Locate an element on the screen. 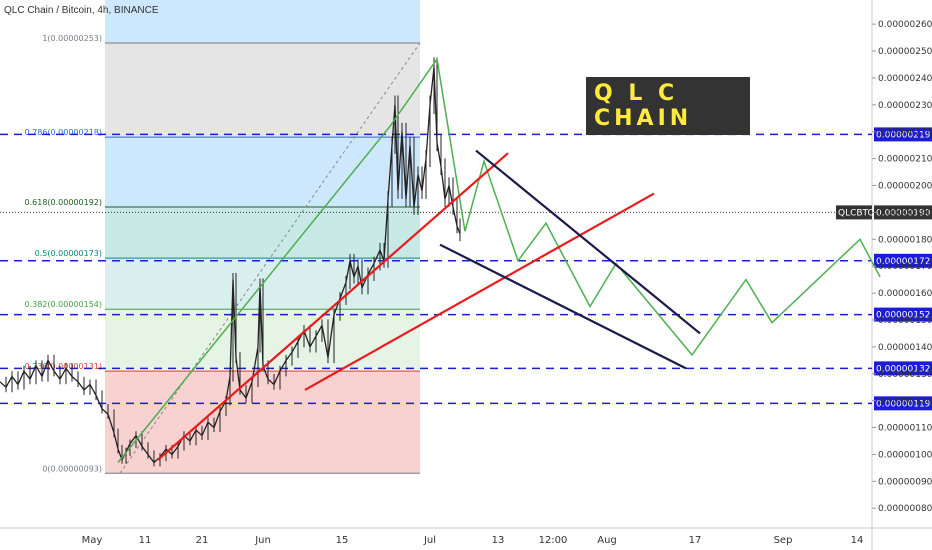 Image resolution: width=932 pixels, height=550 pixels. time-tick-label: 13 is located at coordinates (498, 540).